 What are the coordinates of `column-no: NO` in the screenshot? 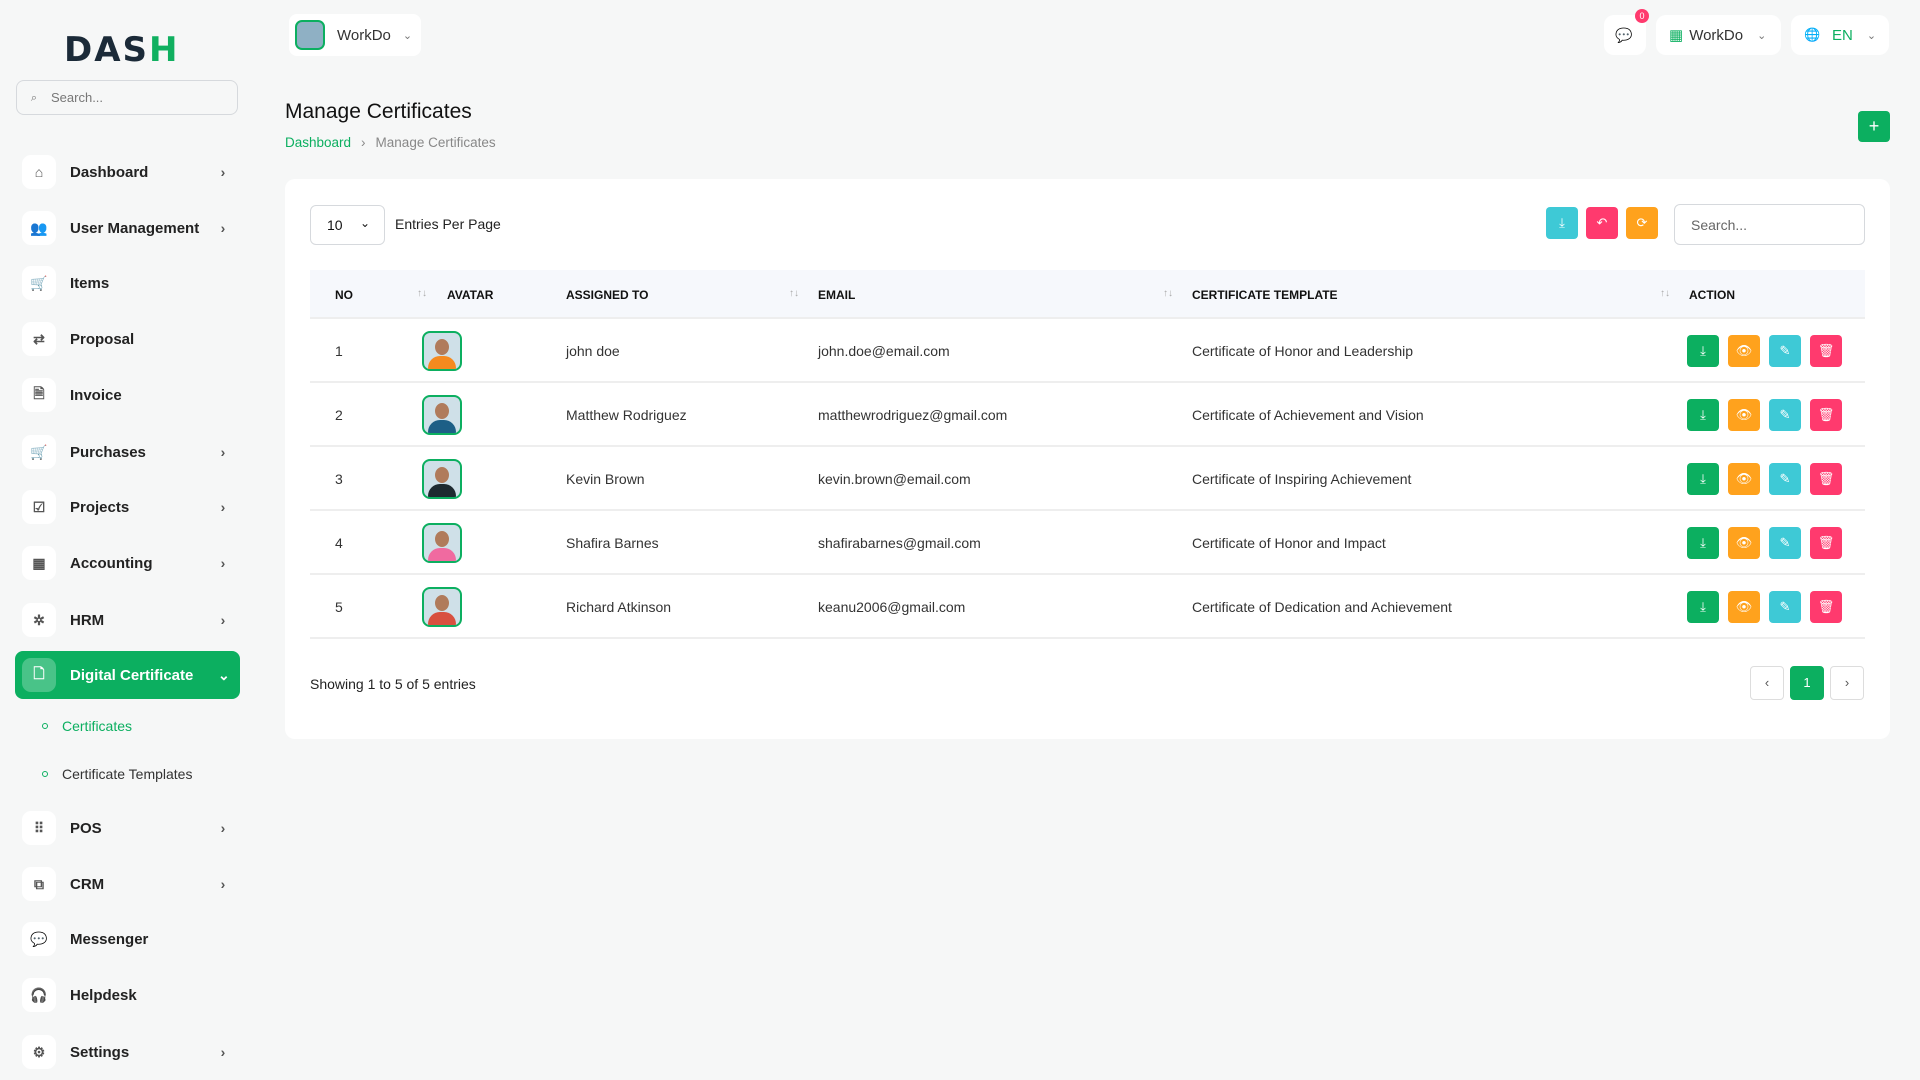 It's located at (344, 295).